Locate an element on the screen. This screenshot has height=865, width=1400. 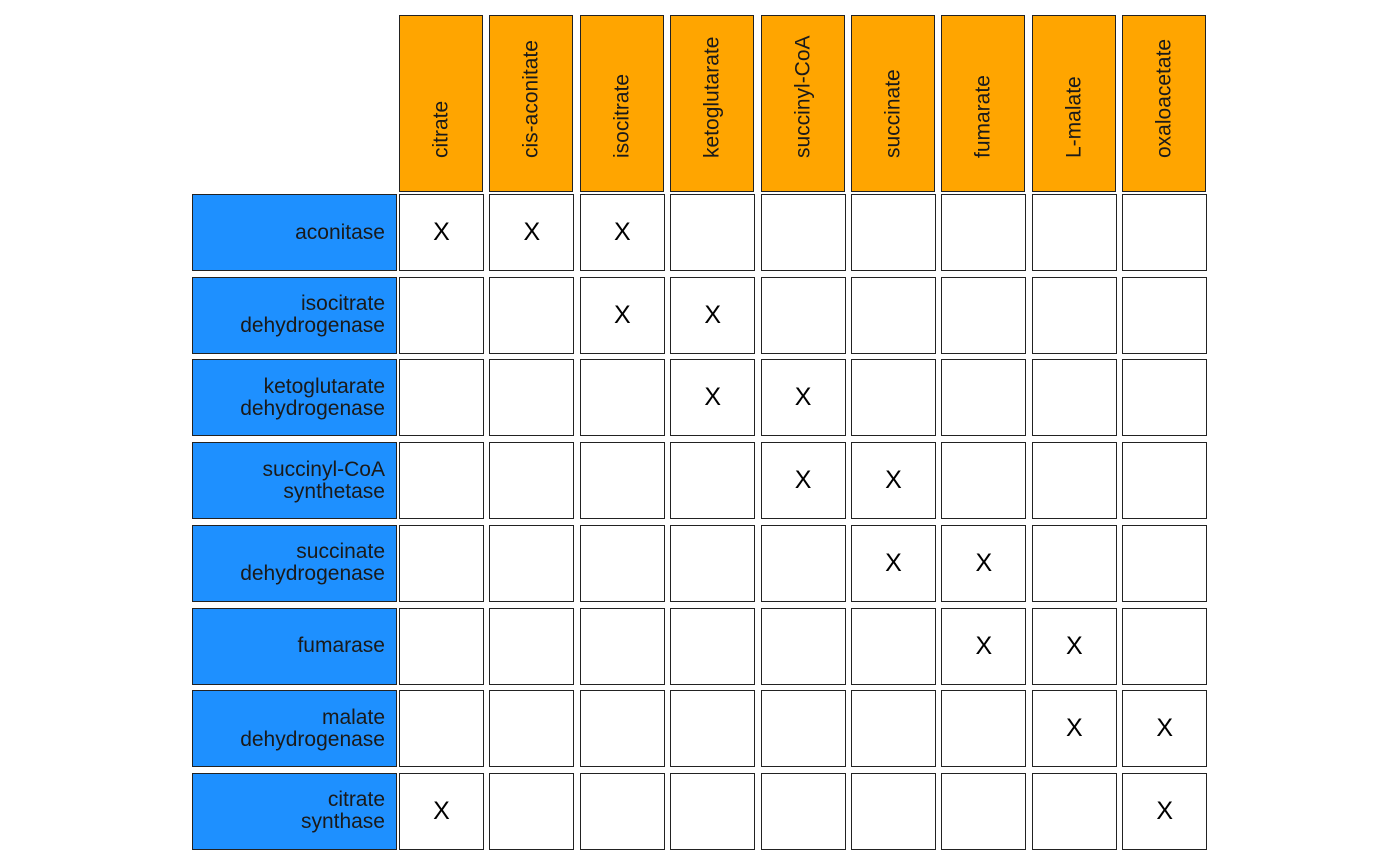
row-header-isocitrate-dehydrogenase: isocitrate dehydrogenase is located at coordinates (294, 315).